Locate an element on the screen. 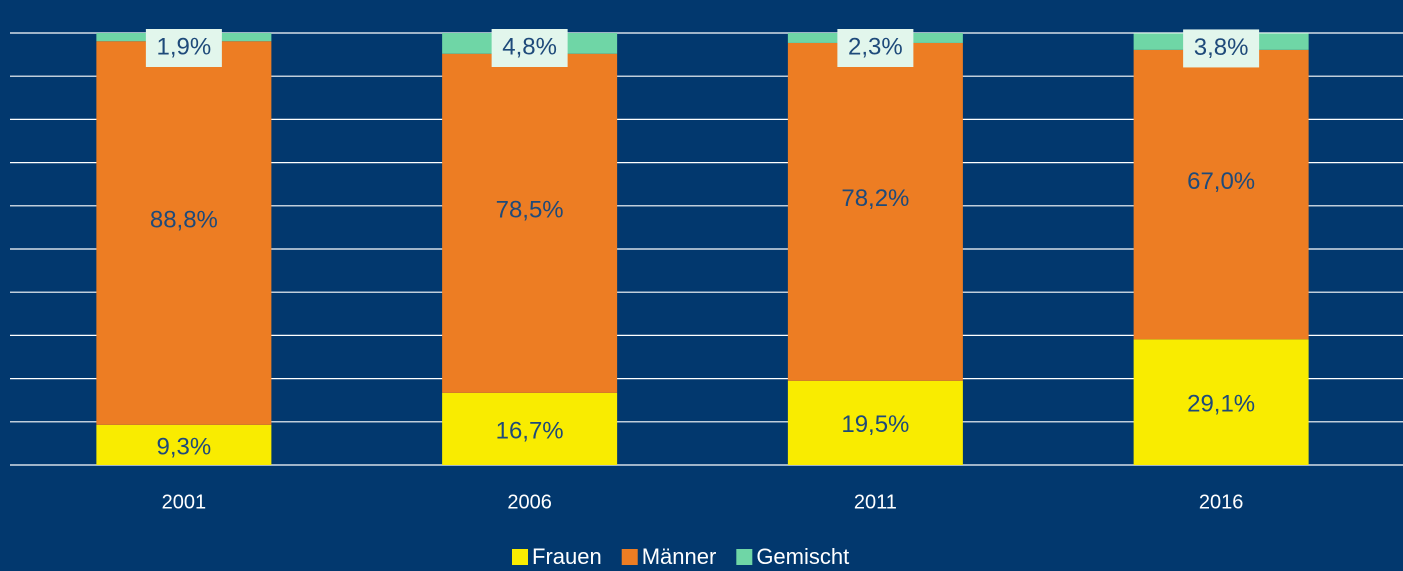 The height and width of the screenshot is (571, 1403). value-label: 9,3% is located at coordinates (184, 446).